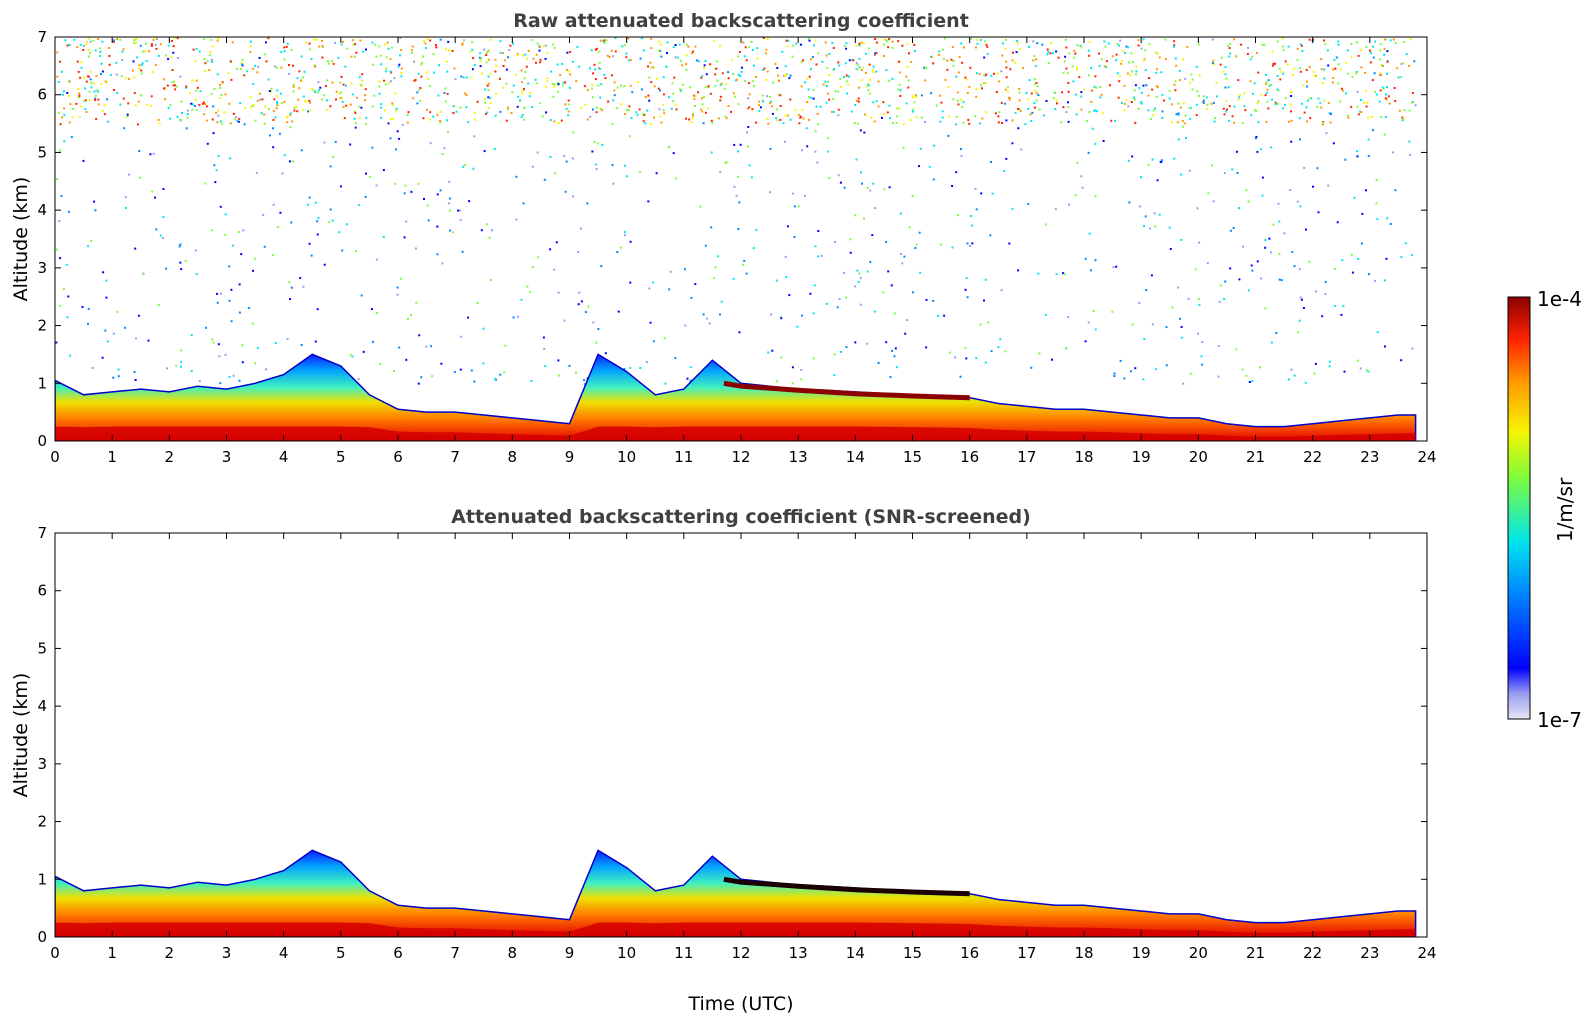 The height and width of the screenshot is (1020, 1595). What do you see at coordinates (1519, 508) in the screenshot?
I see `colorbar-ramp` at bounding box center [1519, 508].